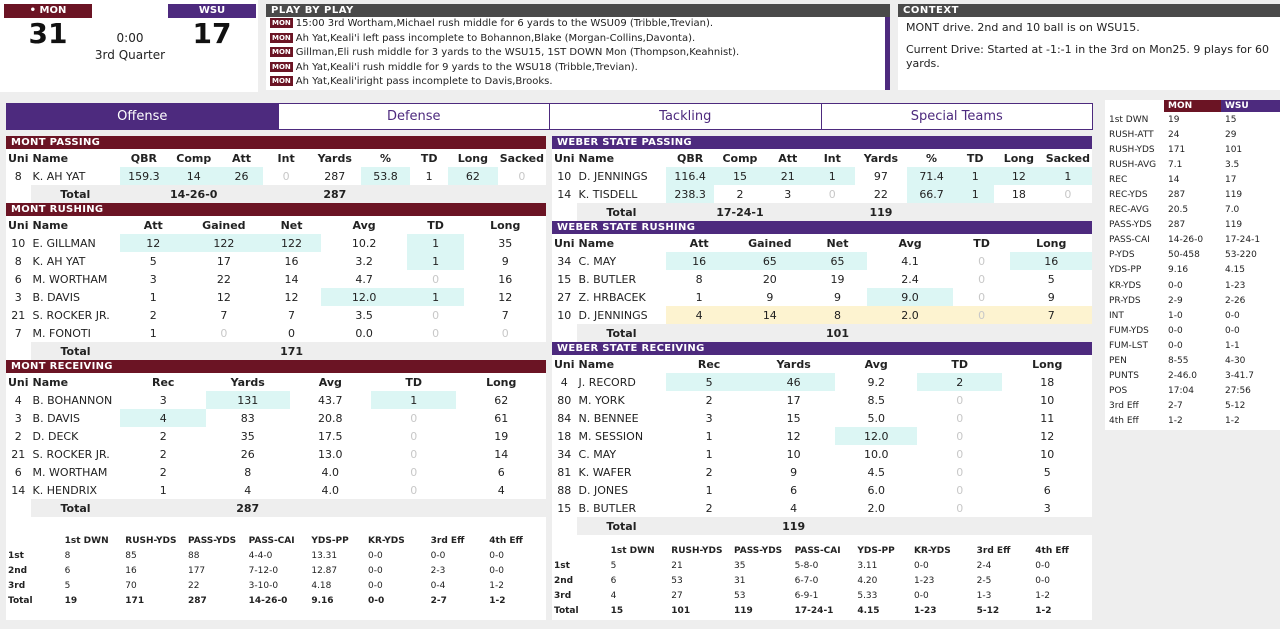  Describe the element at coordinates (413, 116) in the screenshot. I see `tab-defense: Defense` at that location.